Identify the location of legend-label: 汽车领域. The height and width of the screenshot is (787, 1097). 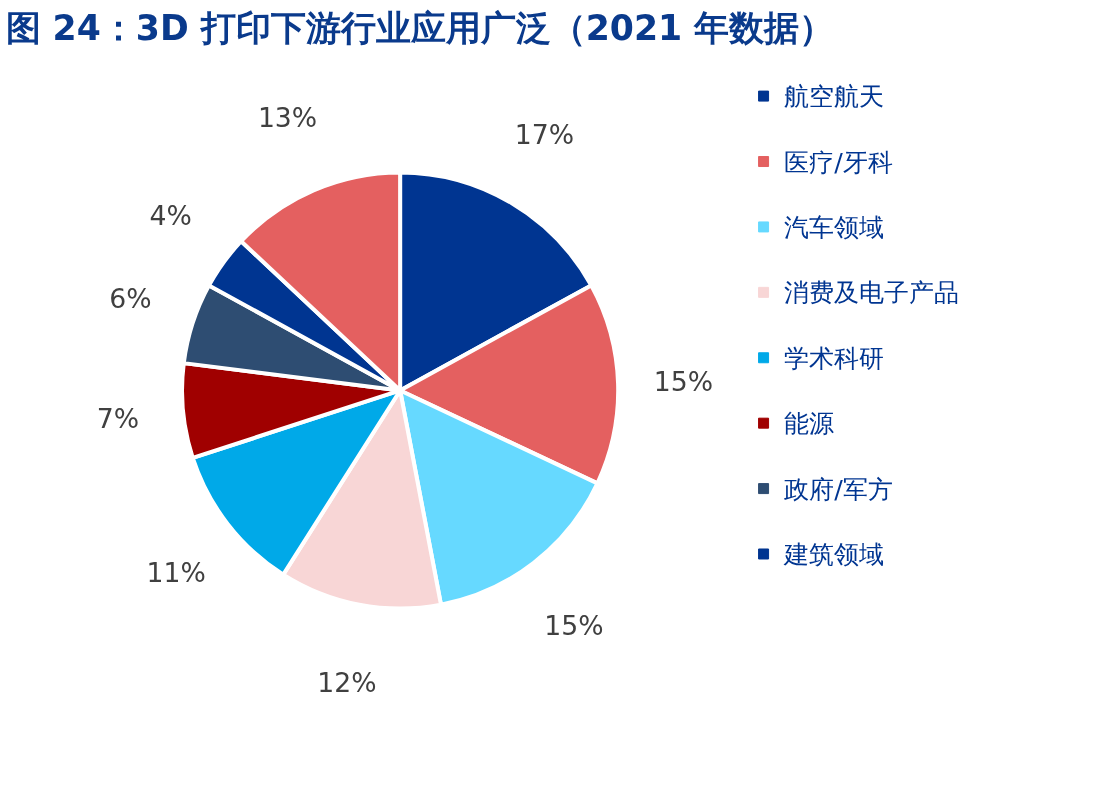
(834, 226).